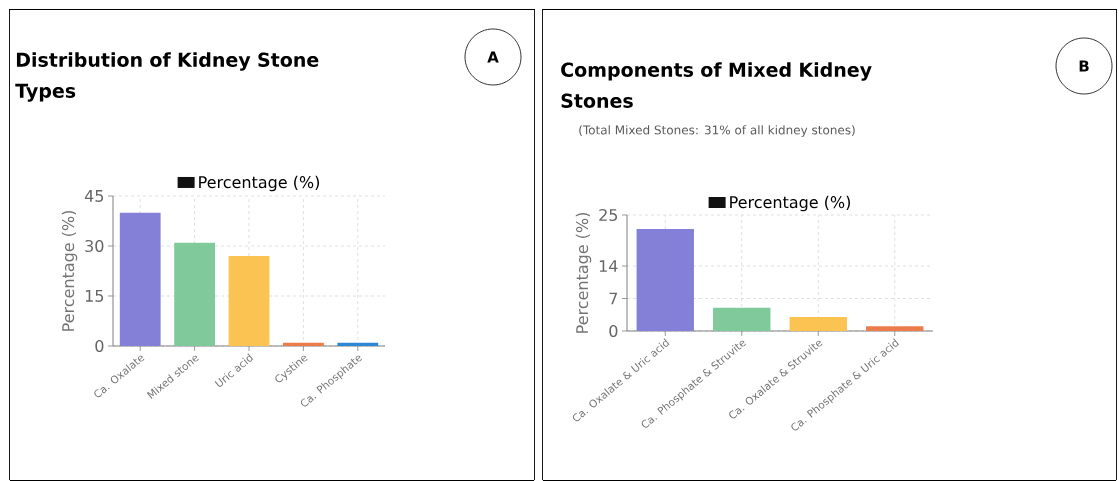 This screenshot has width=1119, height=481. I want to click on y-tick-label: 25, so click(608, 215).